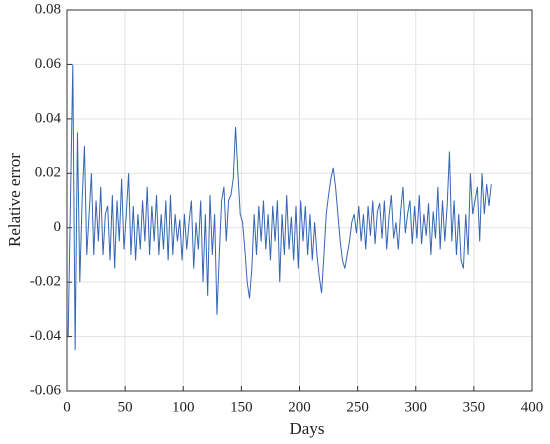  I want to click on x-tick-label: 150, so click(241, 407).